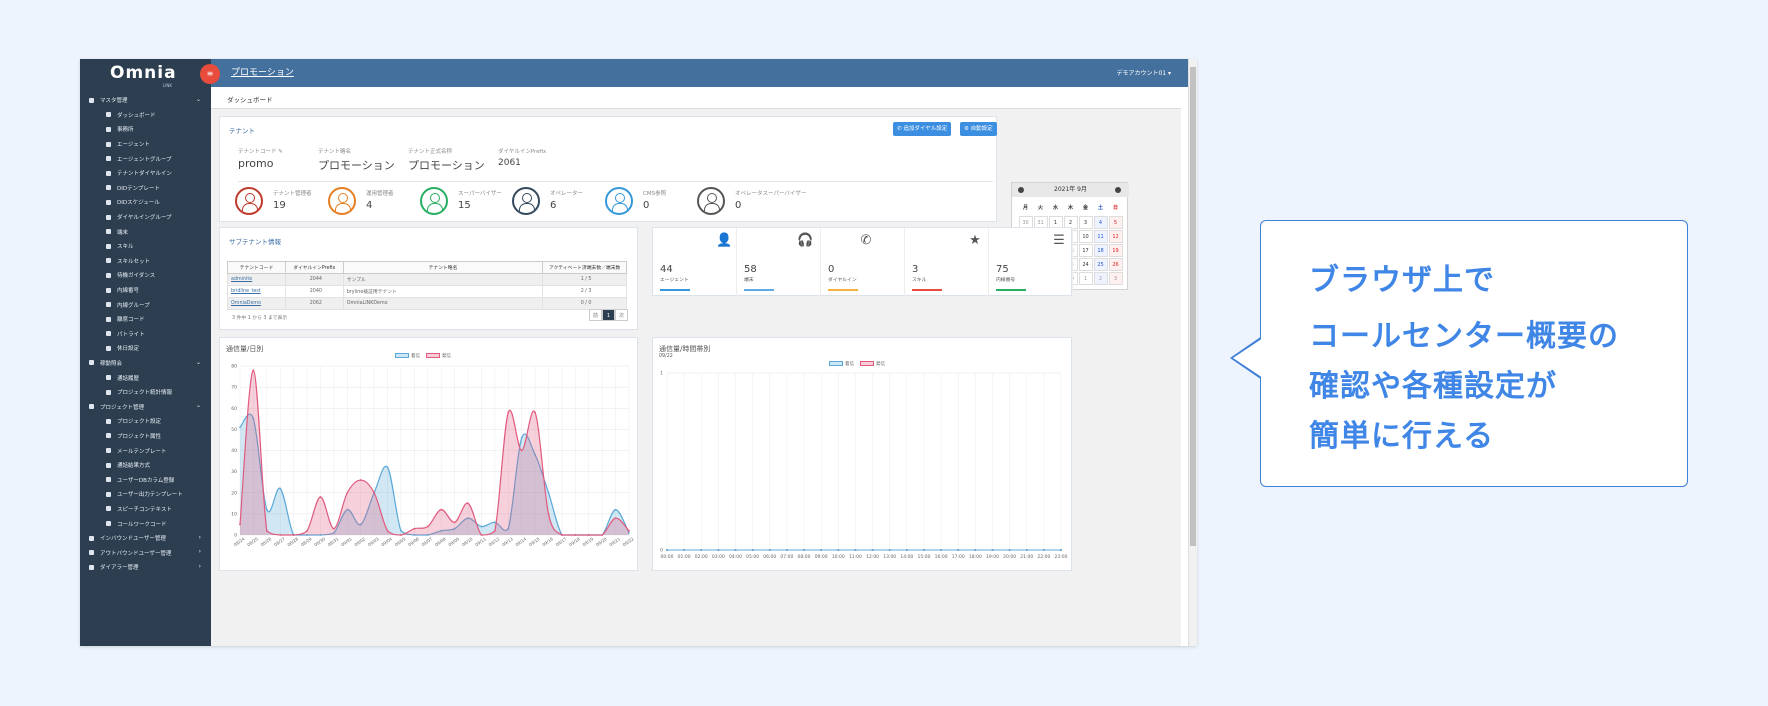 The image size is (1768, 706). Describe the element at coordinates (145, 217) in the screenshot. I see `sidebar-item: ダイヤルイングループ` at that location.